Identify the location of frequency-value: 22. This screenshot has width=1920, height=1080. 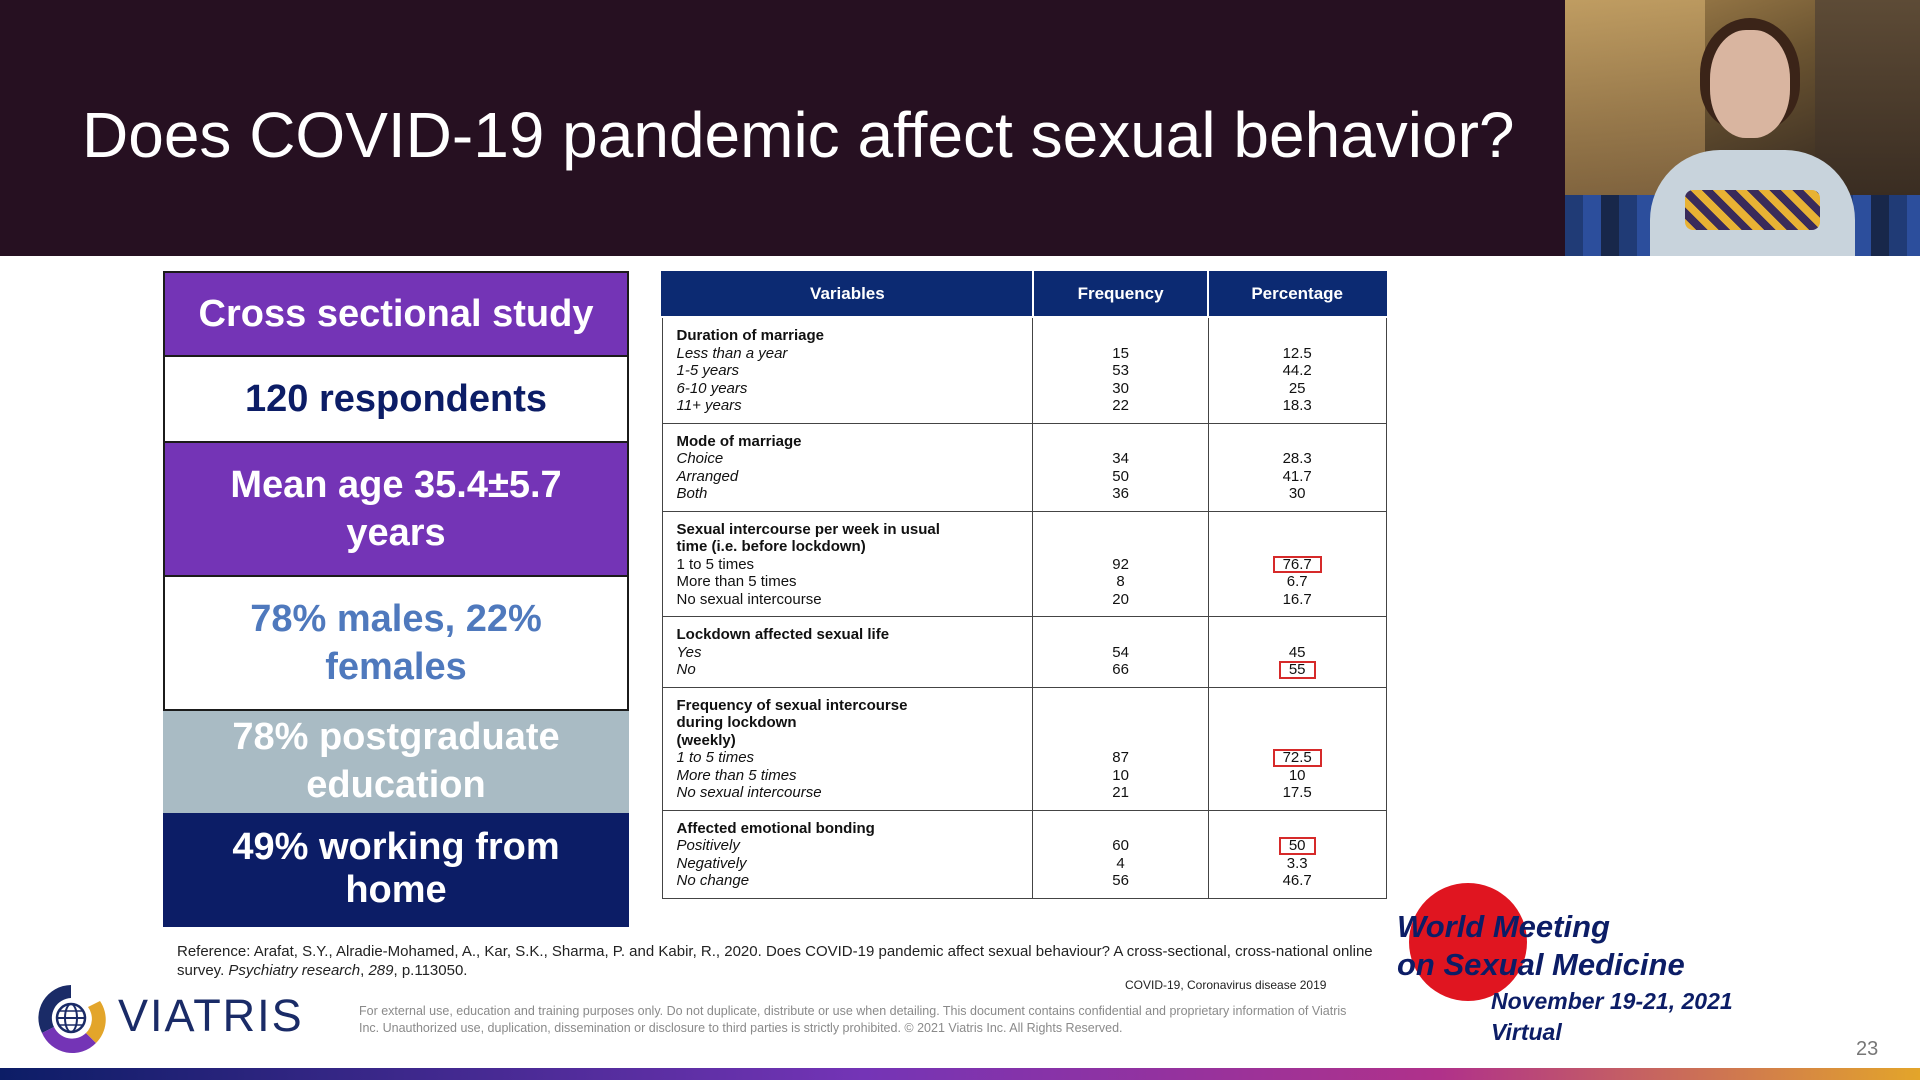
(1120, 405).